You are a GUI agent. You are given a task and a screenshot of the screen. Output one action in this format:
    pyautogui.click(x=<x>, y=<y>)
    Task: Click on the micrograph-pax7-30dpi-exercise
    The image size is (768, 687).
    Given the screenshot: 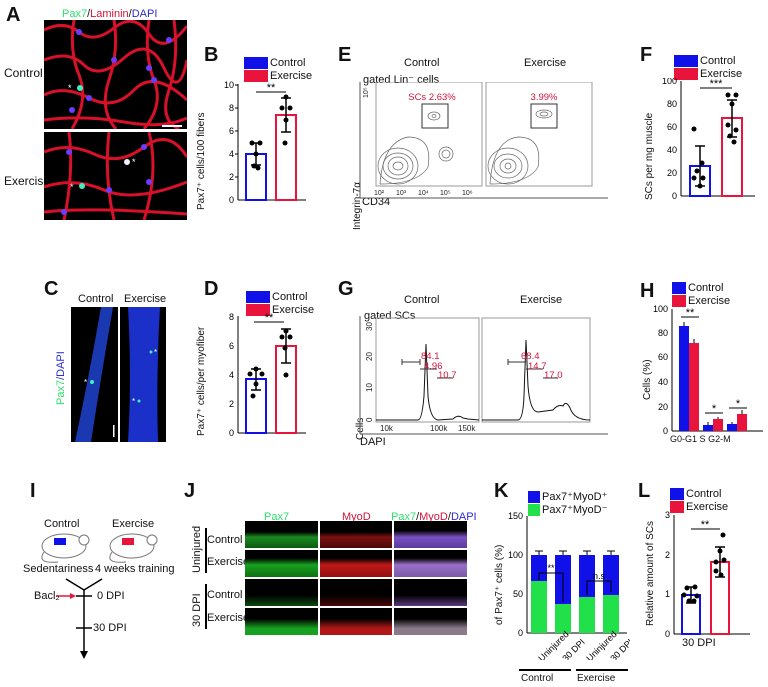 What is the action you would take?
    pyautogui.click(x=281, y=621)
    